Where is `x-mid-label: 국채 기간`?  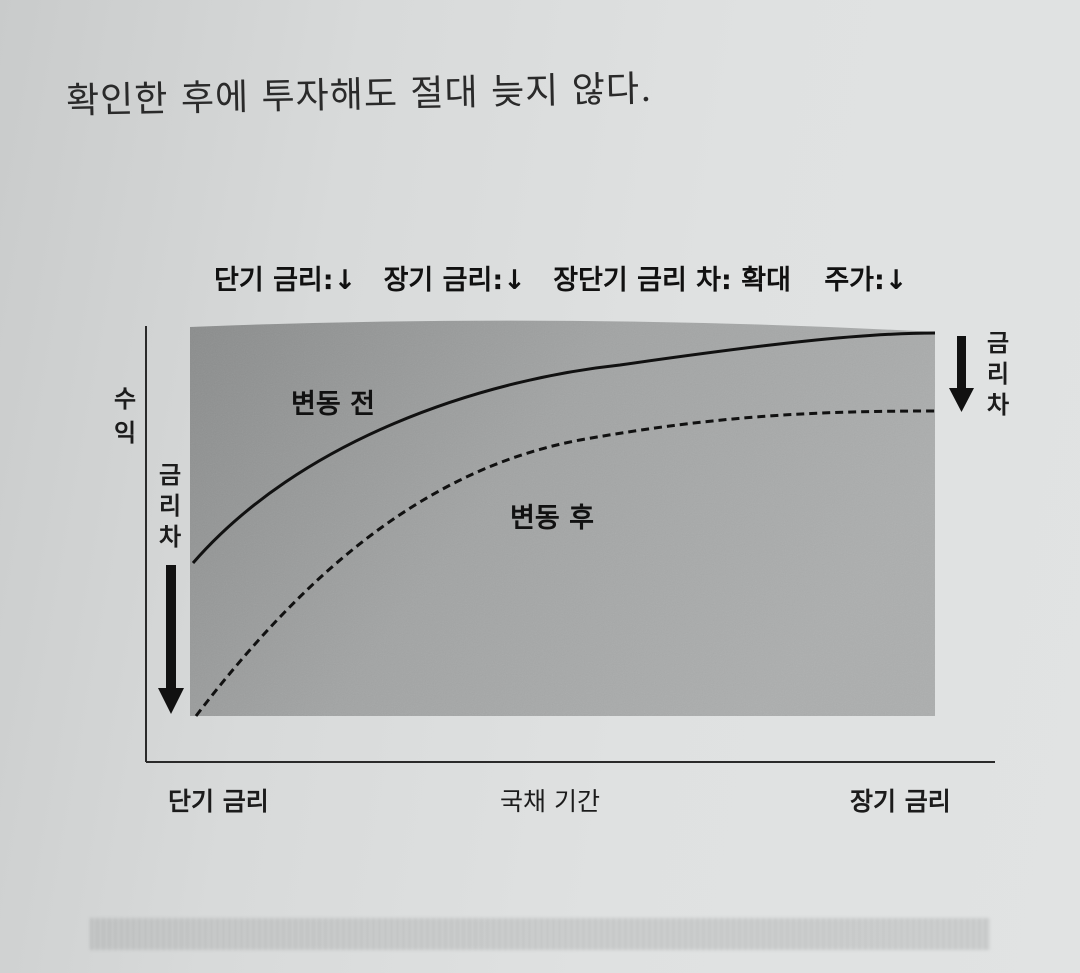
x-mid-label: 국채 기간 is located at coordinates (550, 801).